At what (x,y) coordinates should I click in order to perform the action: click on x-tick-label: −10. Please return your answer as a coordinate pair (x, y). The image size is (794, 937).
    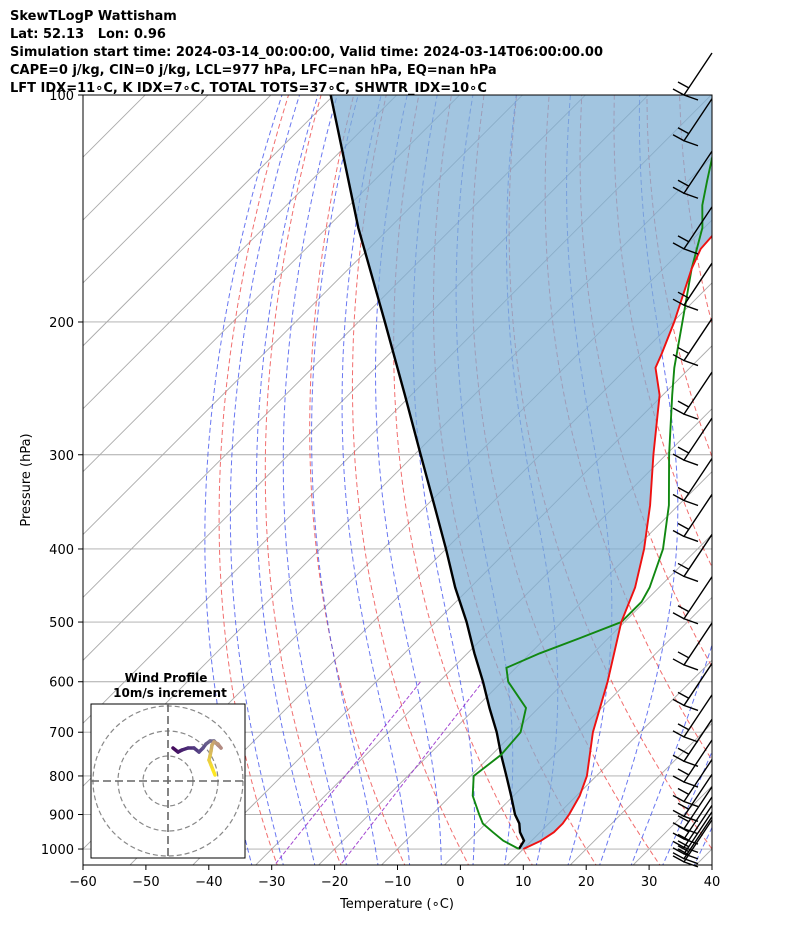
    Looking at the image, I should click on (397, 882).